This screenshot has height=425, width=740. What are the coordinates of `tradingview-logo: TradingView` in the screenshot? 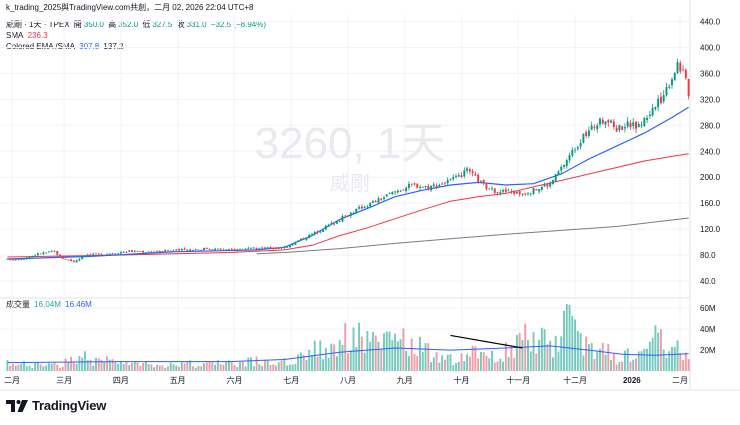 It's located at (56, 405).